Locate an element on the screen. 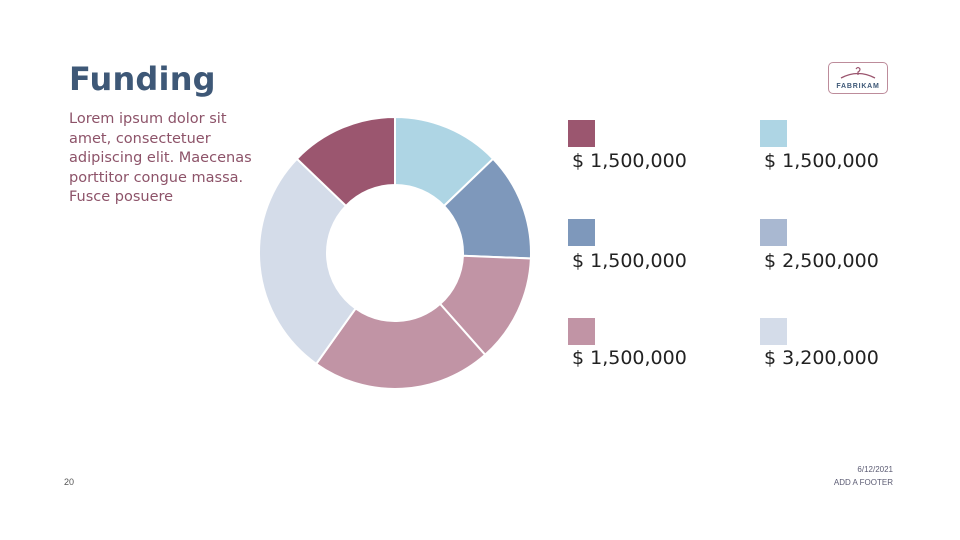 The image size is (960, 540). logo-emblem-icon is located at coordinates (858, 72).